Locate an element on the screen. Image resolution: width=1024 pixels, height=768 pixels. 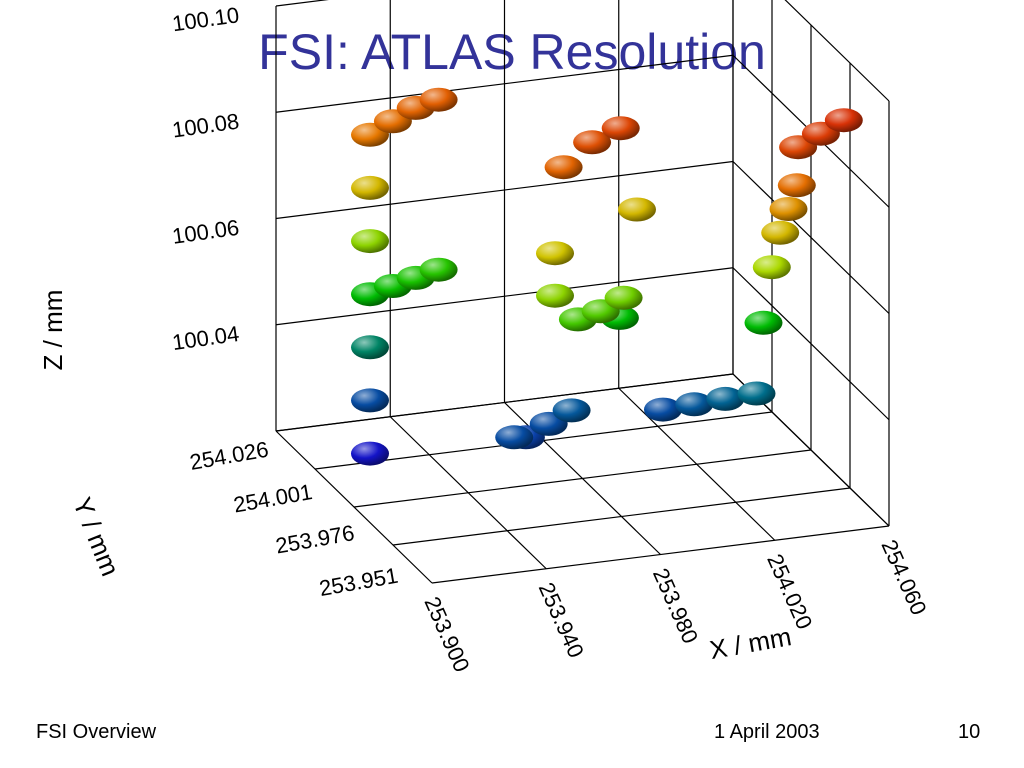
y-tick-label: 254.026 is located at coordinates (229, 456).